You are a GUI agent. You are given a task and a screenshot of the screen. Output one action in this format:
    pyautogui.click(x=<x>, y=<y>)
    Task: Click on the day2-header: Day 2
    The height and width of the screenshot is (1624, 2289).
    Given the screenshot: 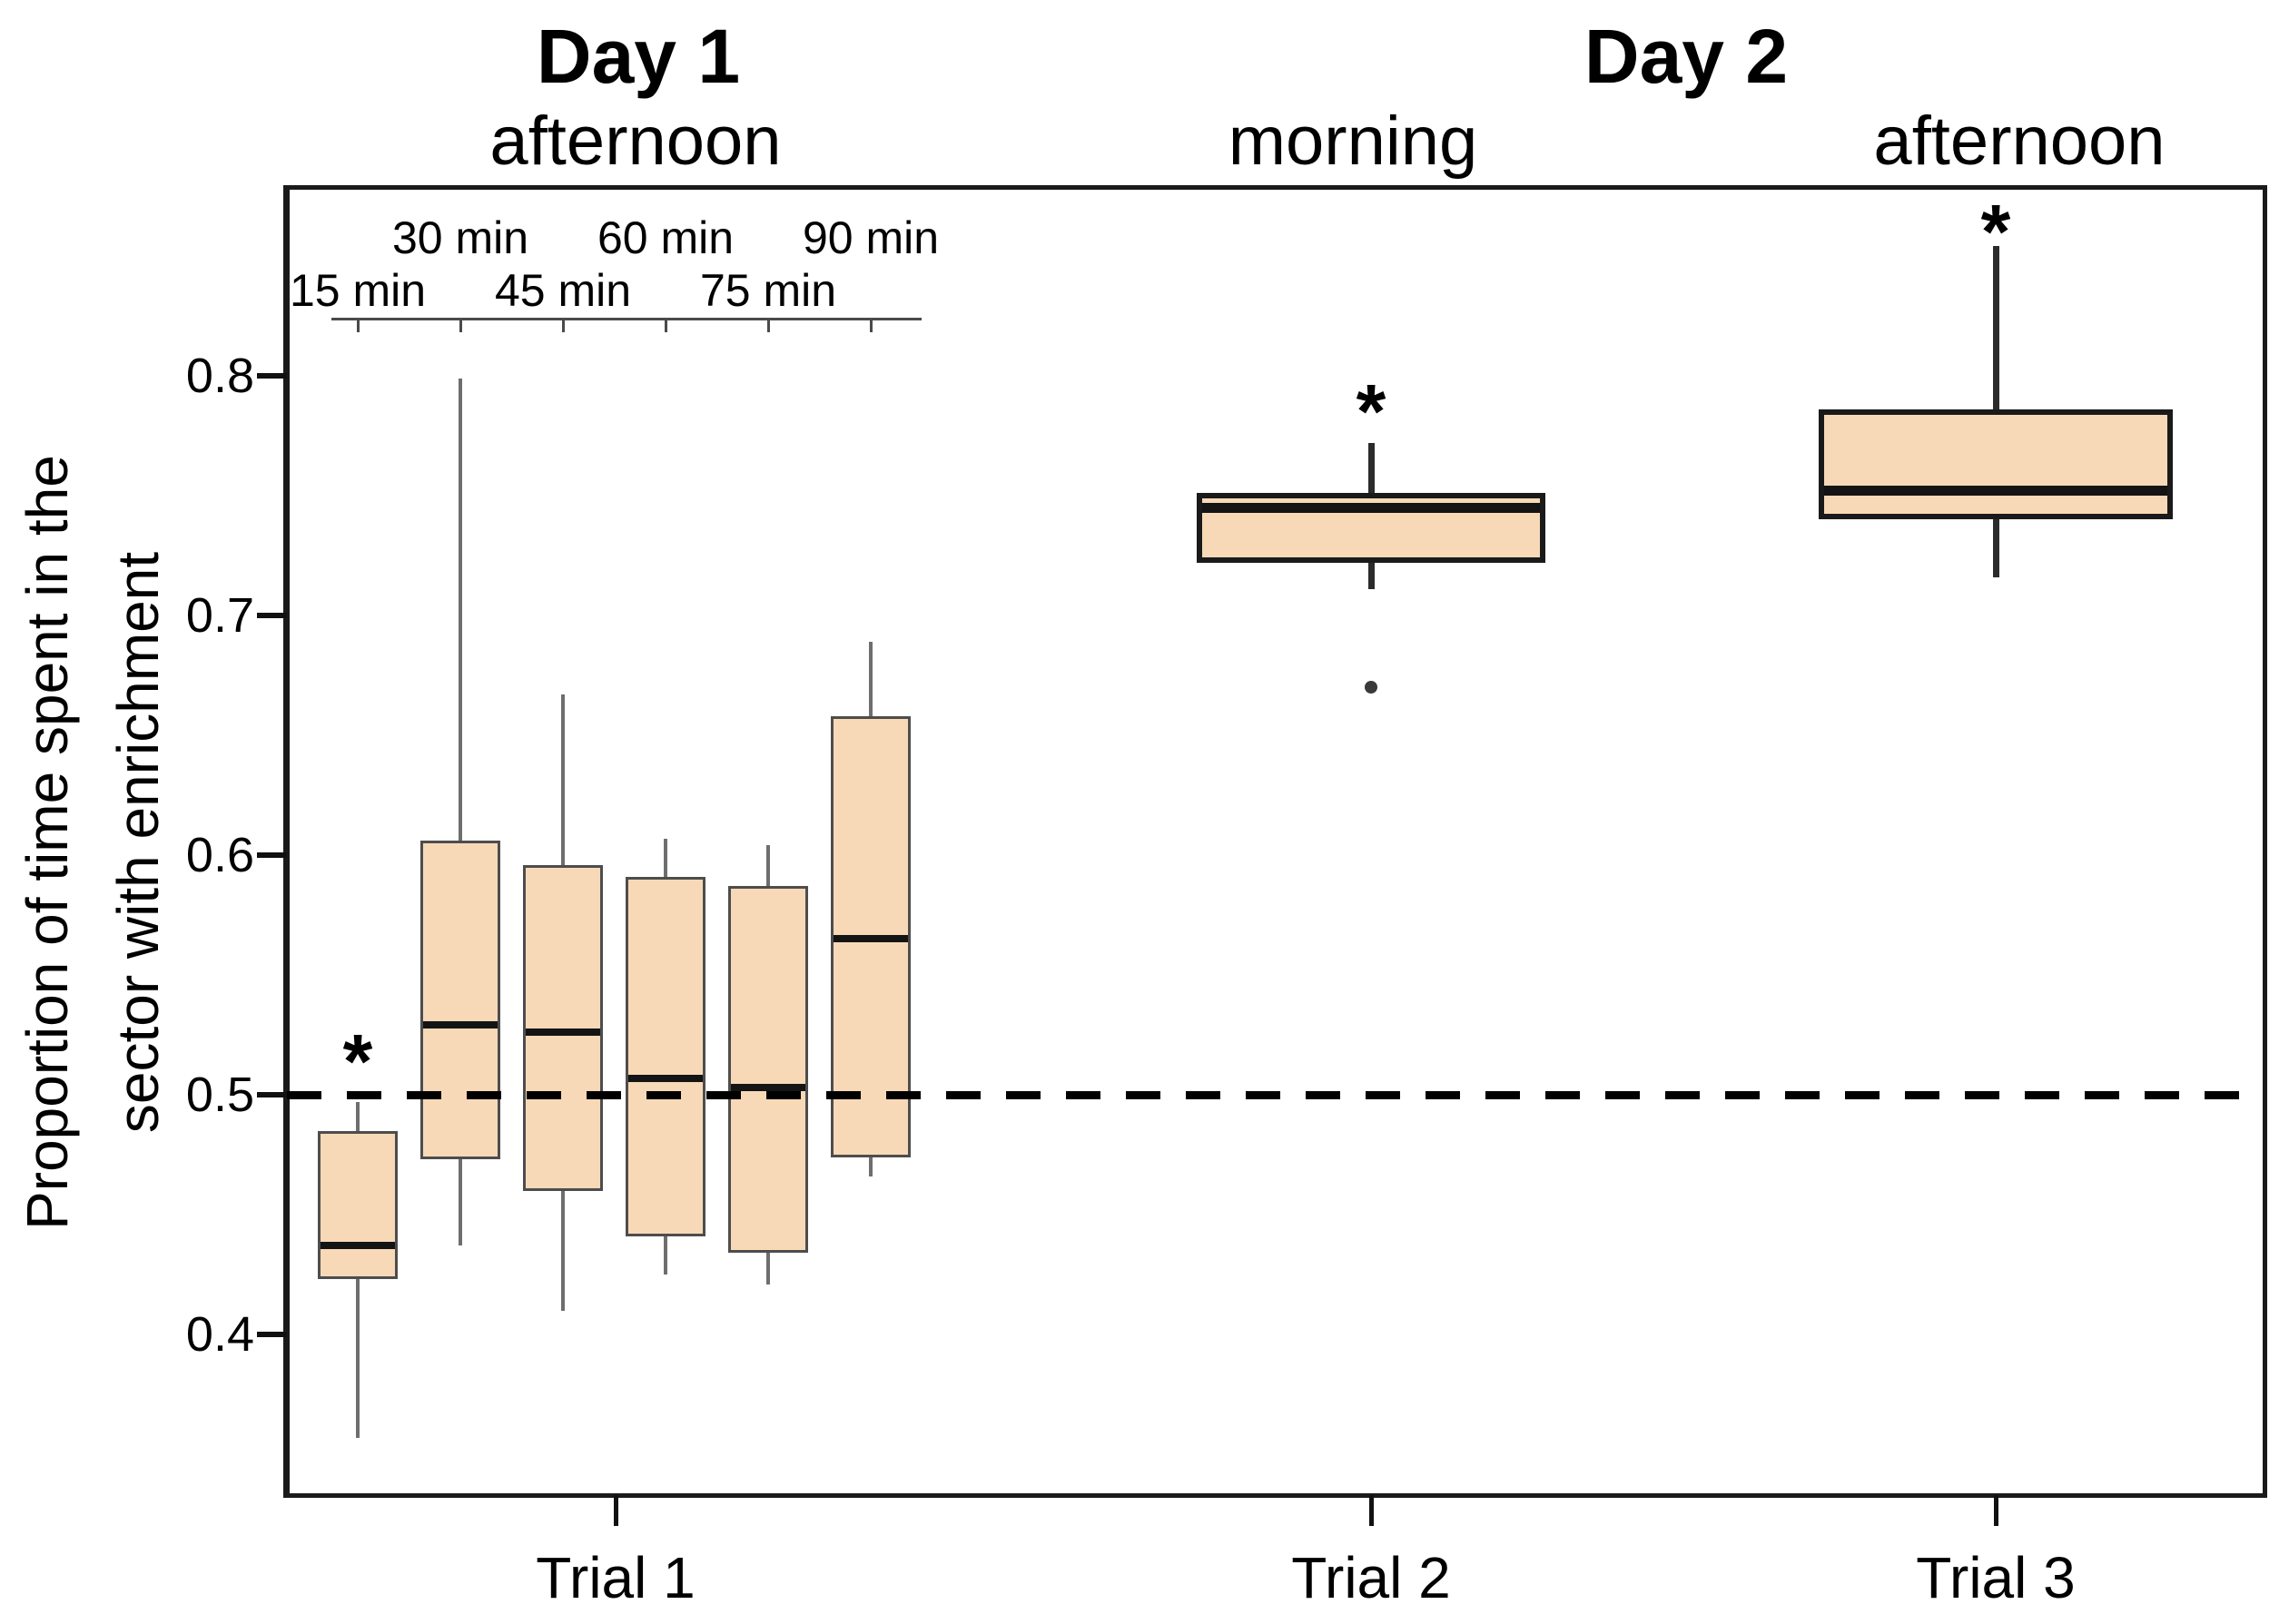 What is the action you would take?
    pyautogui.click(x=1686, y=56)
    